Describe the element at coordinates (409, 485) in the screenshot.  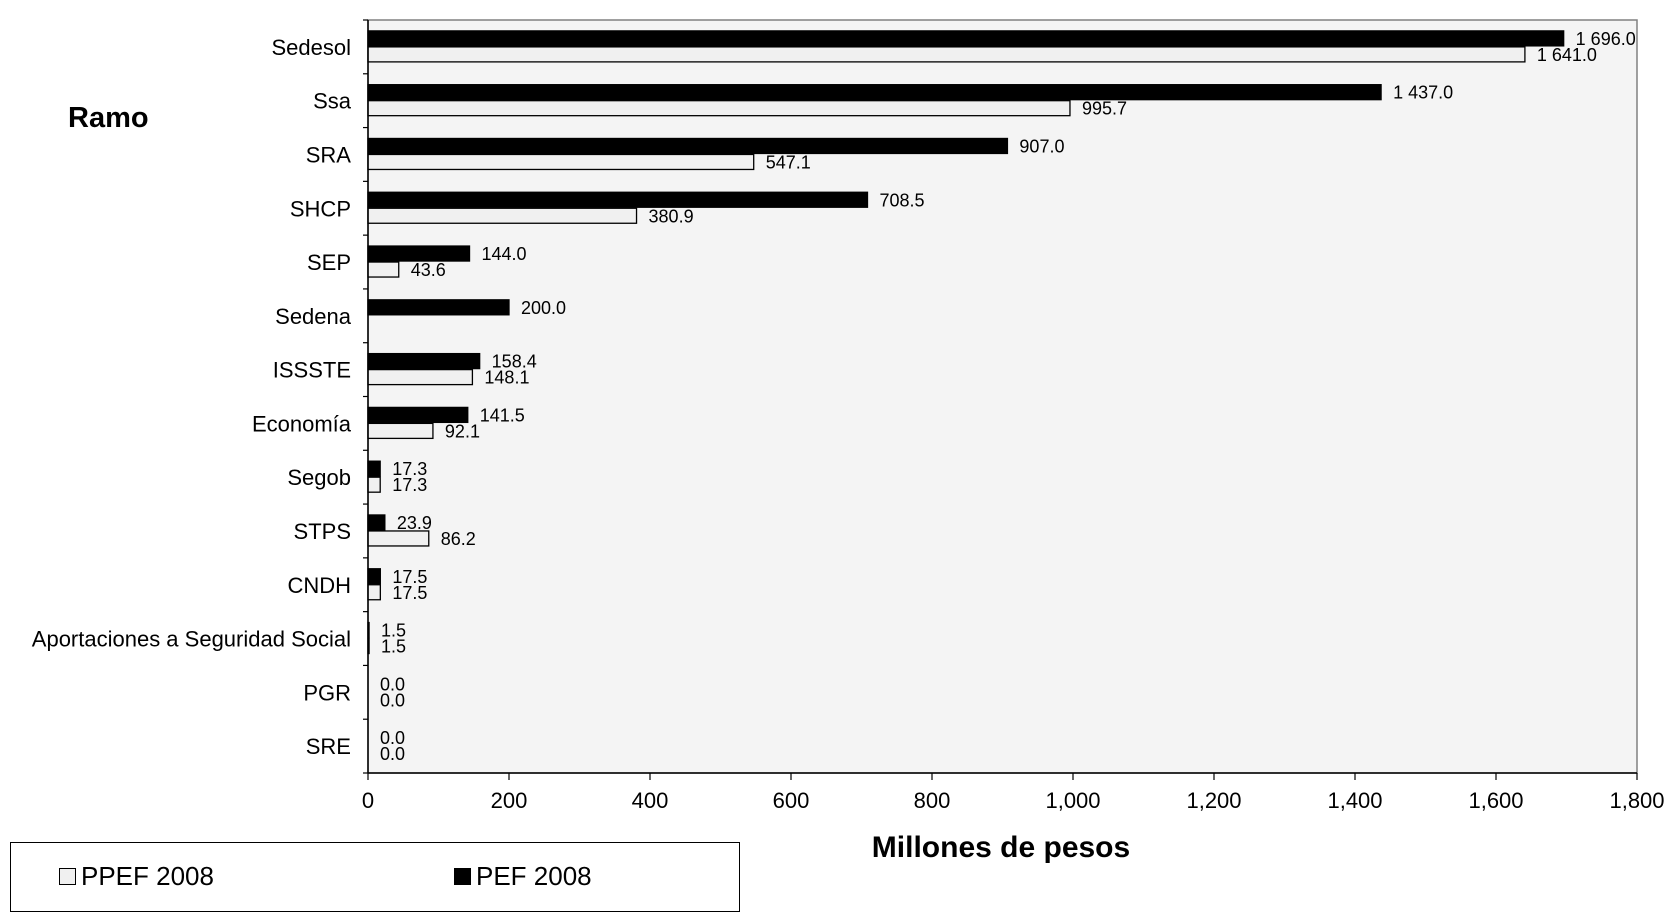
I see `data-label-ppef-2008-segob: 17.3` at that location.